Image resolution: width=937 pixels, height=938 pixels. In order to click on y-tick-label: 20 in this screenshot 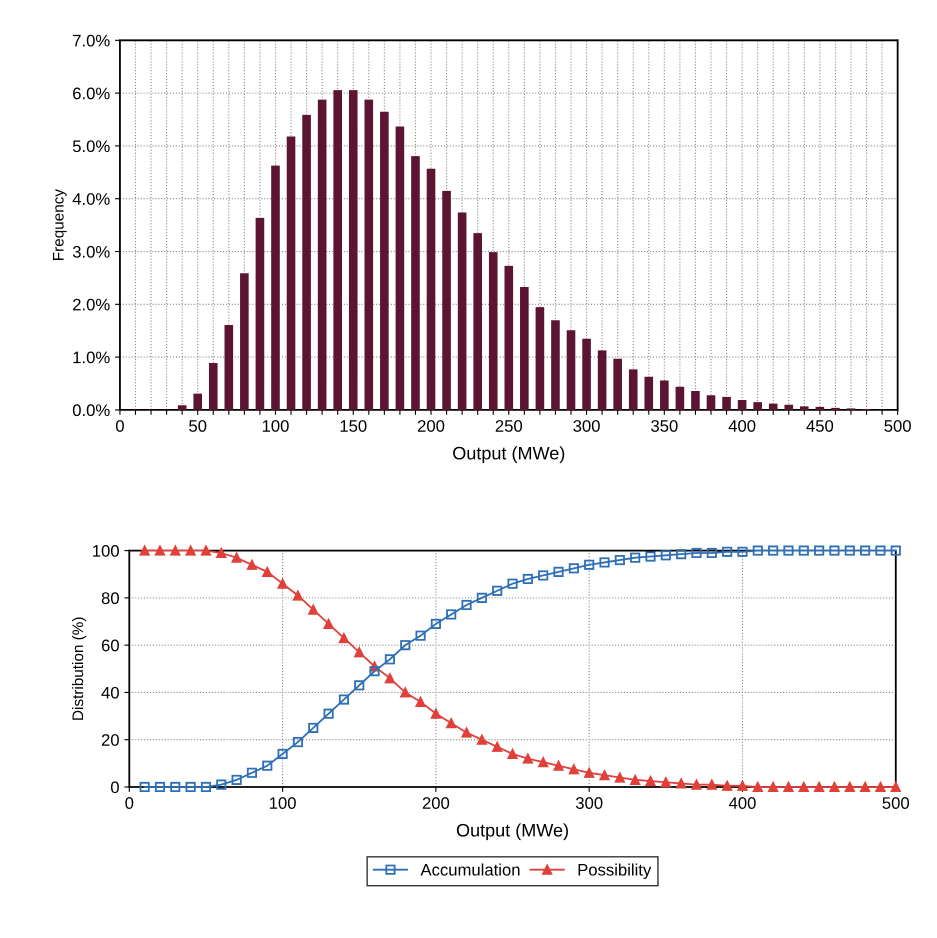, I will do `click(110, 740)`.